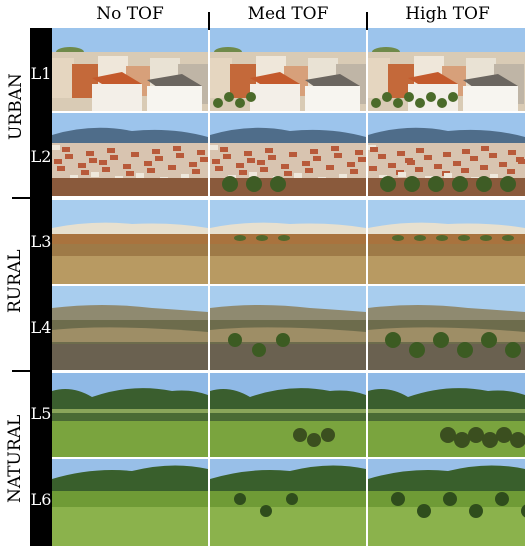 Image resolution: width=527 pixels, height=550 pixels. Describe the element at coordinates (41, 73) in the screenshot. I see `level-label-l1: L1` at that location.